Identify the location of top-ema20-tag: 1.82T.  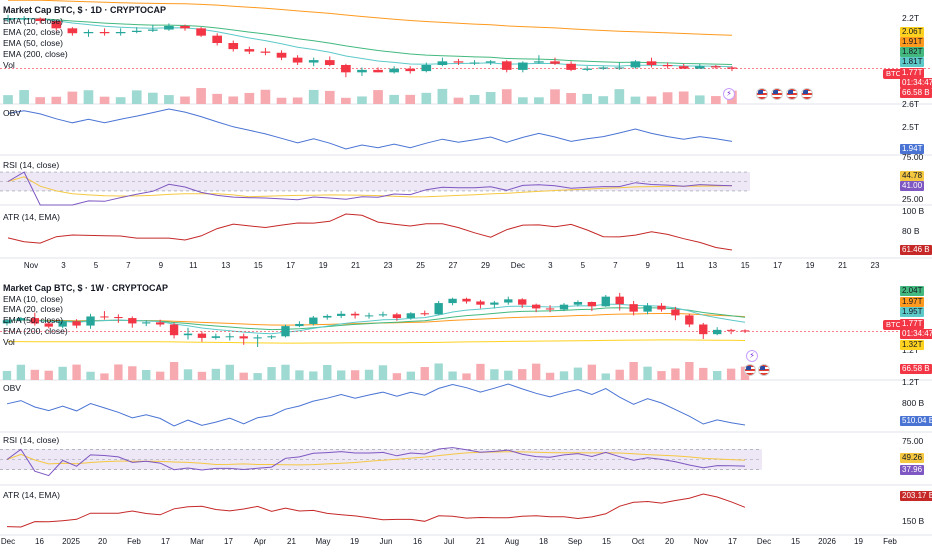
(912, 52).